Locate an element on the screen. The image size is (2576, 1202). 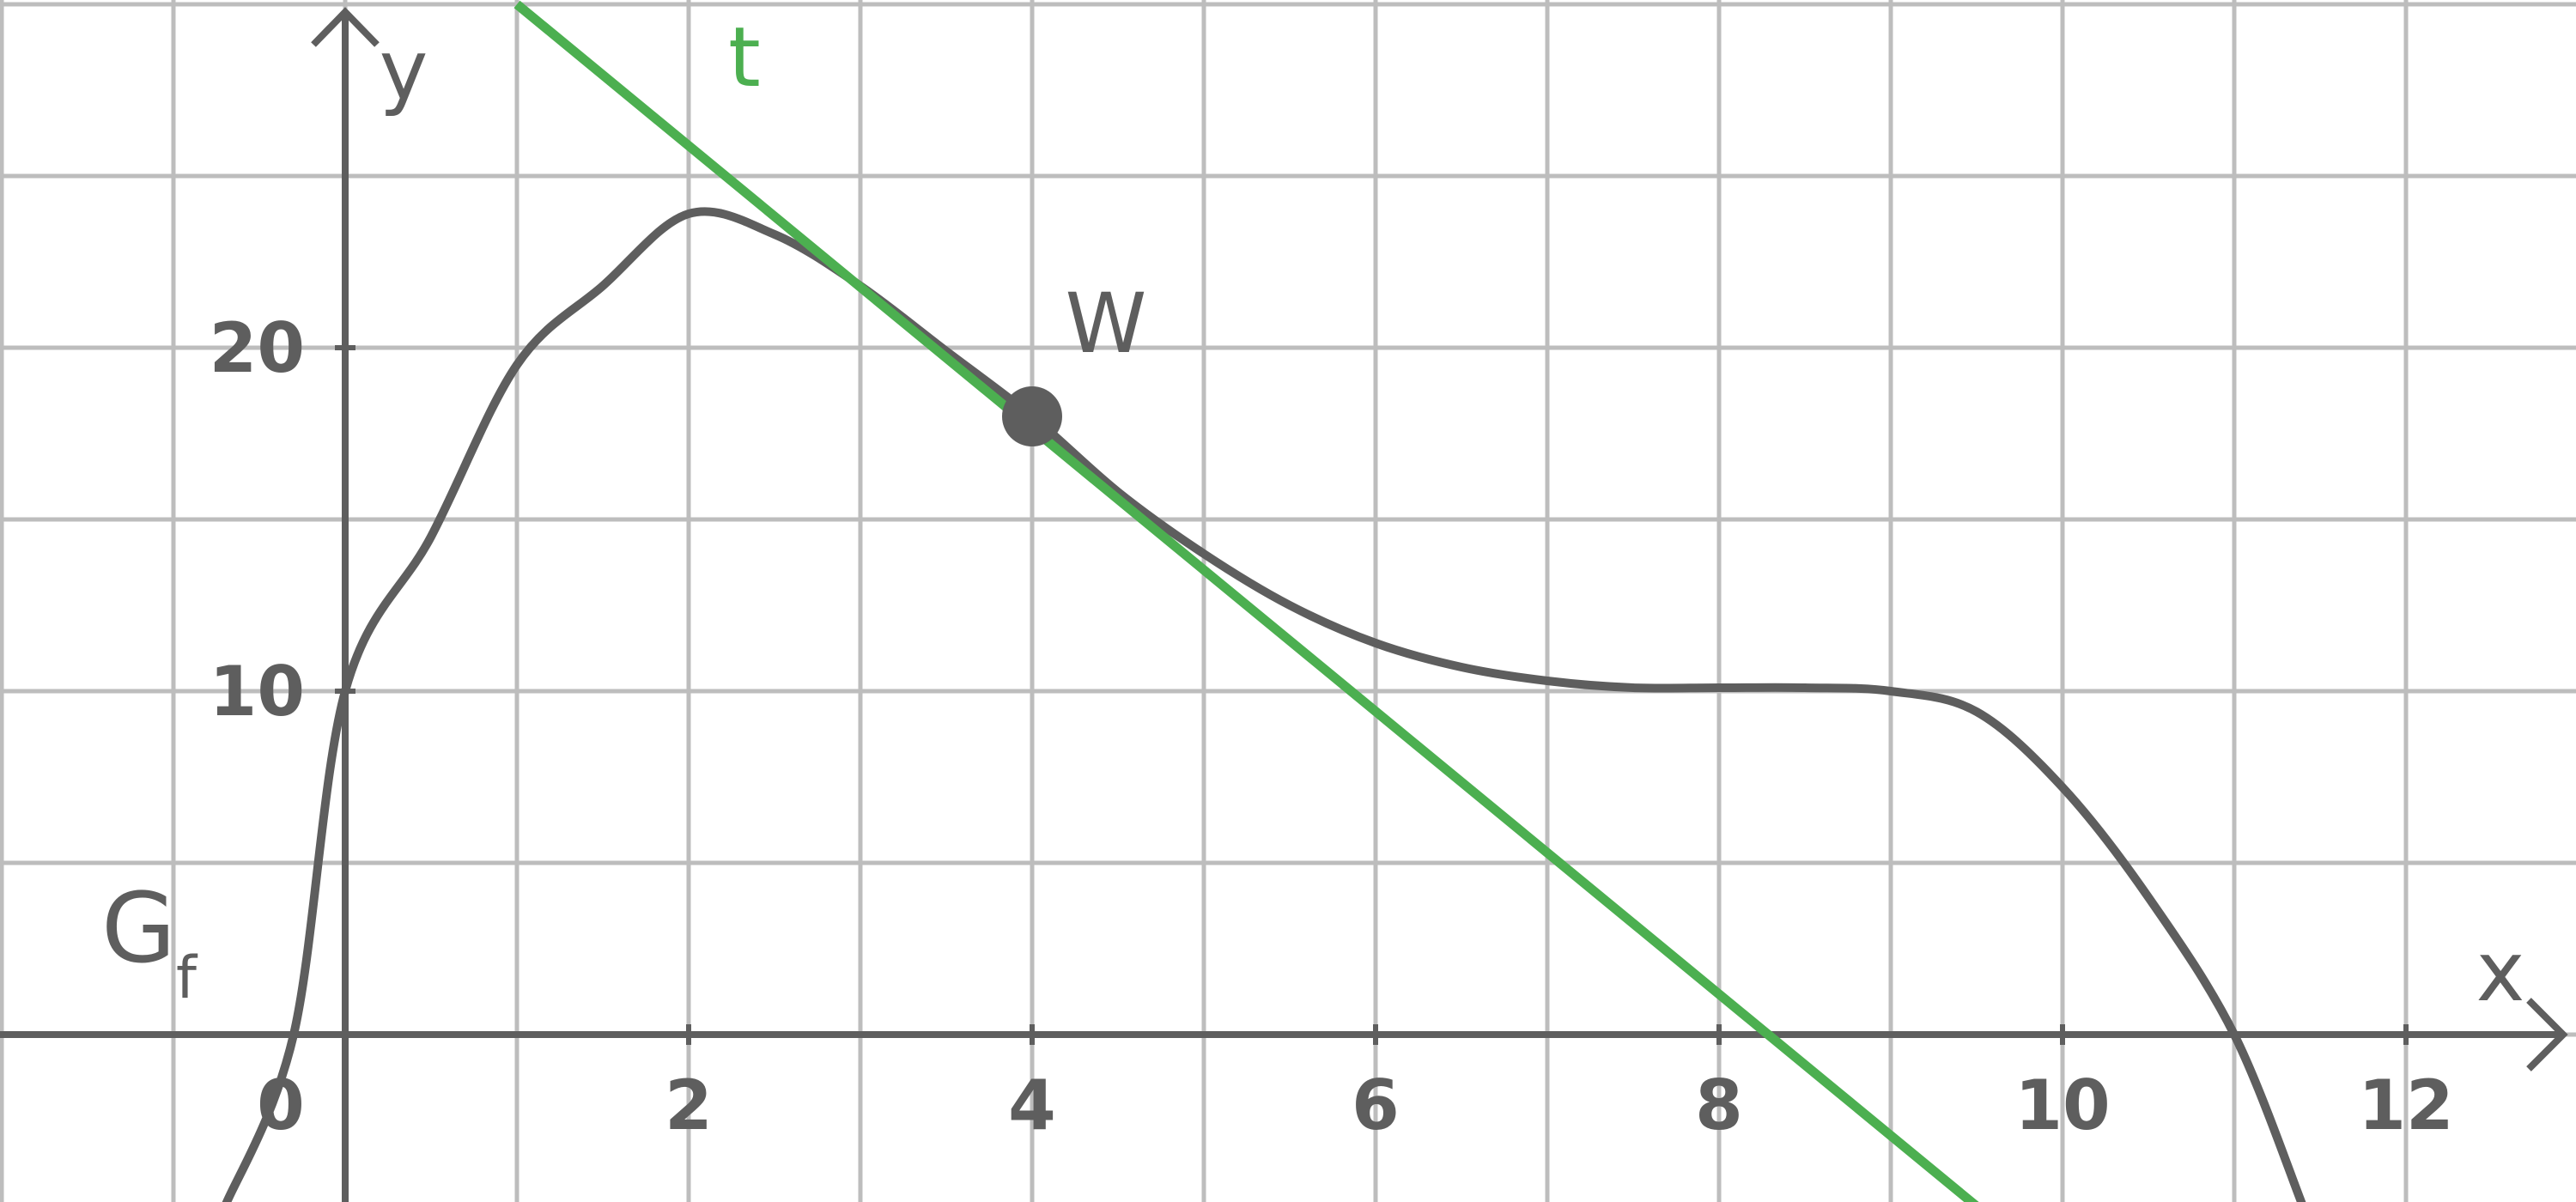
x-tick-label: 6 is located at coordinates (1376, 1105).